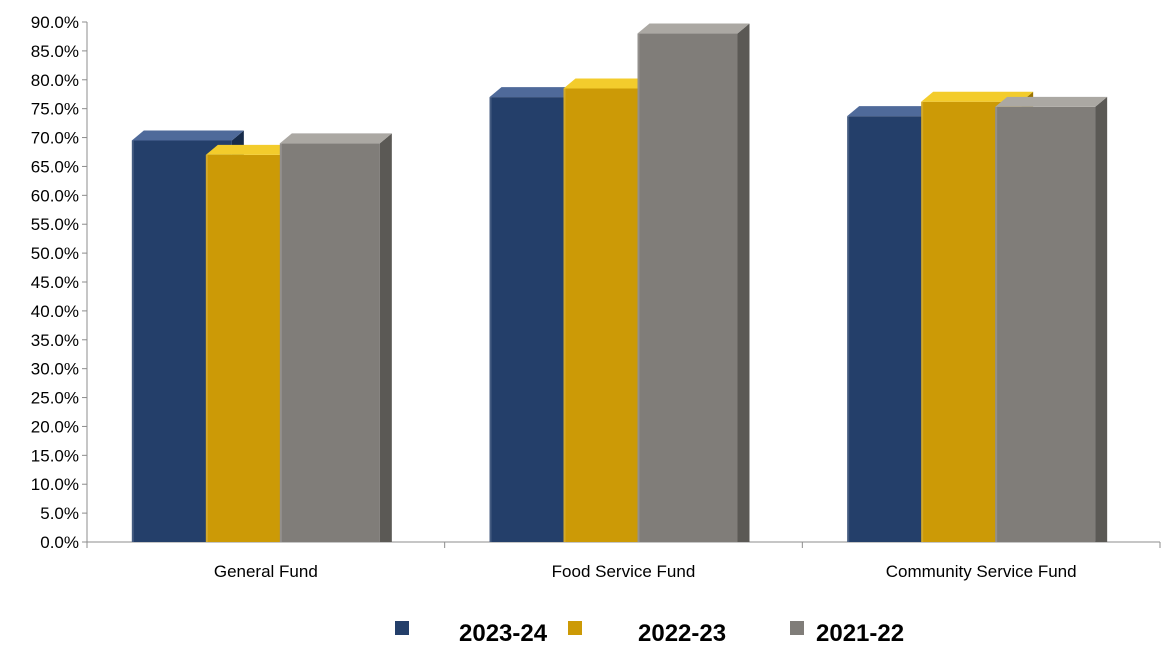 This screenshot has height=671, width=1171. I want to click on y-tick-label: 75.0%, so click(55, 109).